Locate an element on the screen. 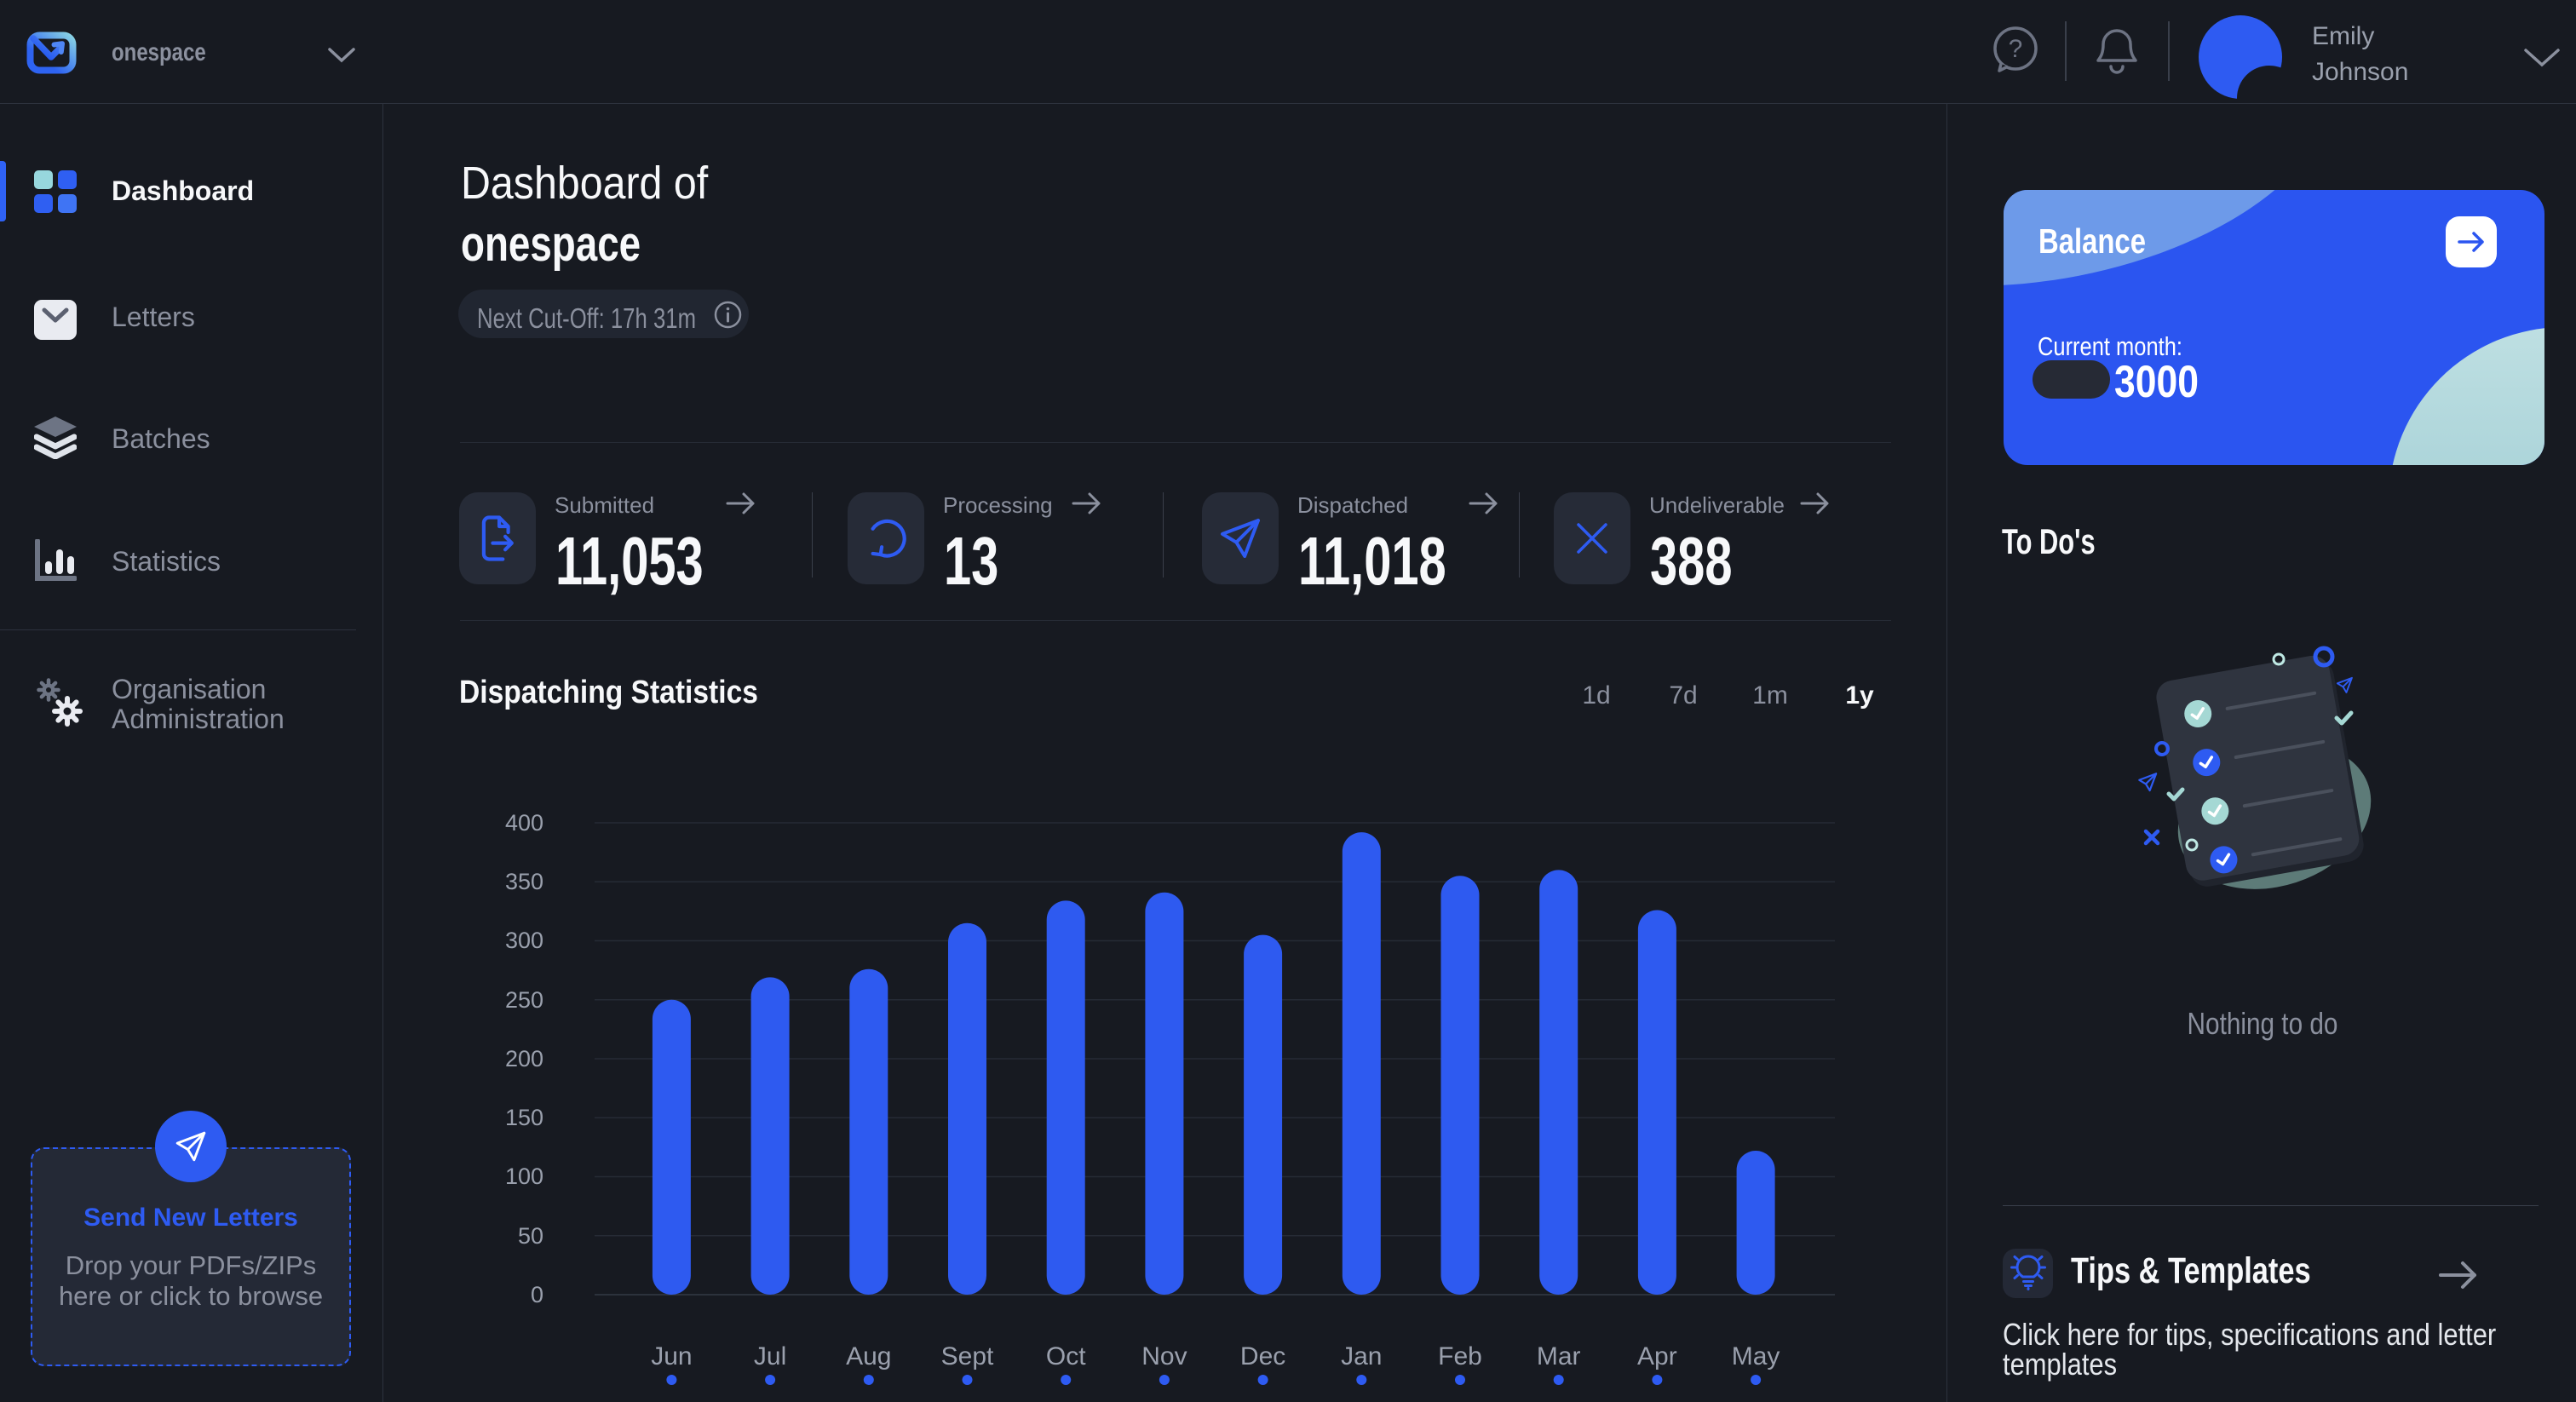 This screenshot has width=2576, height=1402. svg-text: 100 is located at coordinates (524, 1176).